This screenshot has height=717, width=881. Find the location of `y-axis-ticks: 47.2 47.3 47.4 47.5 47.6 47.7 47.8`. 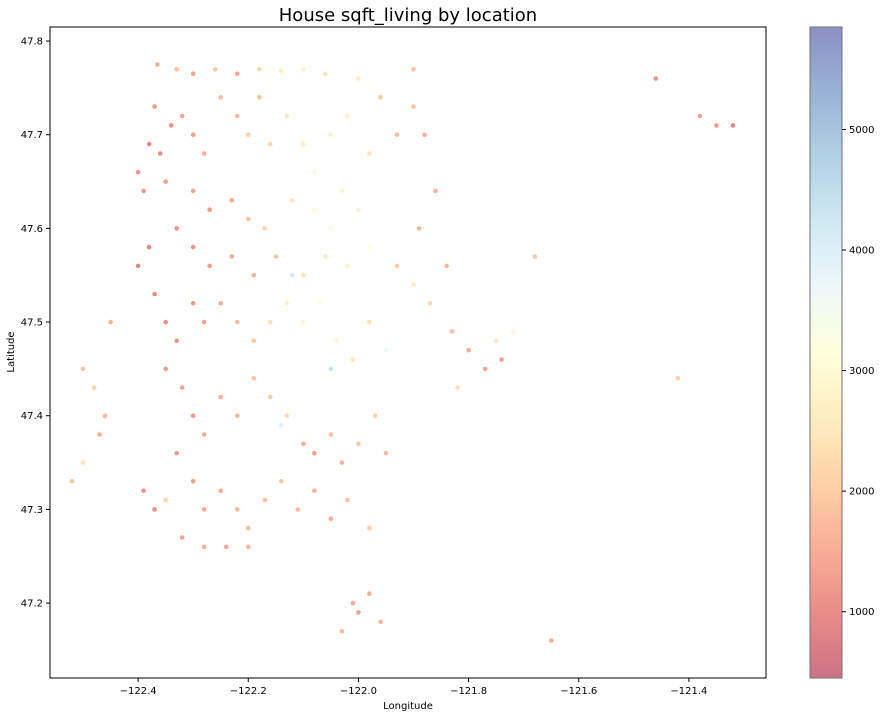

y-axis-ticks: 47.2 47.3 47.4 47.5 47.6 47.7 47.8 is located at coordinates (35, 323).